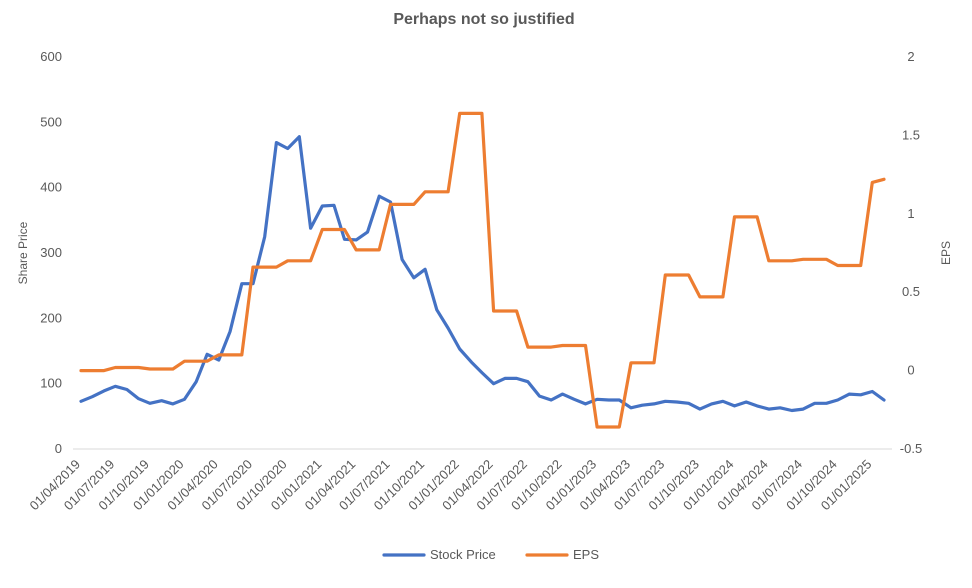 This screenshot has height=588, width=972. I want to click on y2-tick-label: 0, so click(910, 370).